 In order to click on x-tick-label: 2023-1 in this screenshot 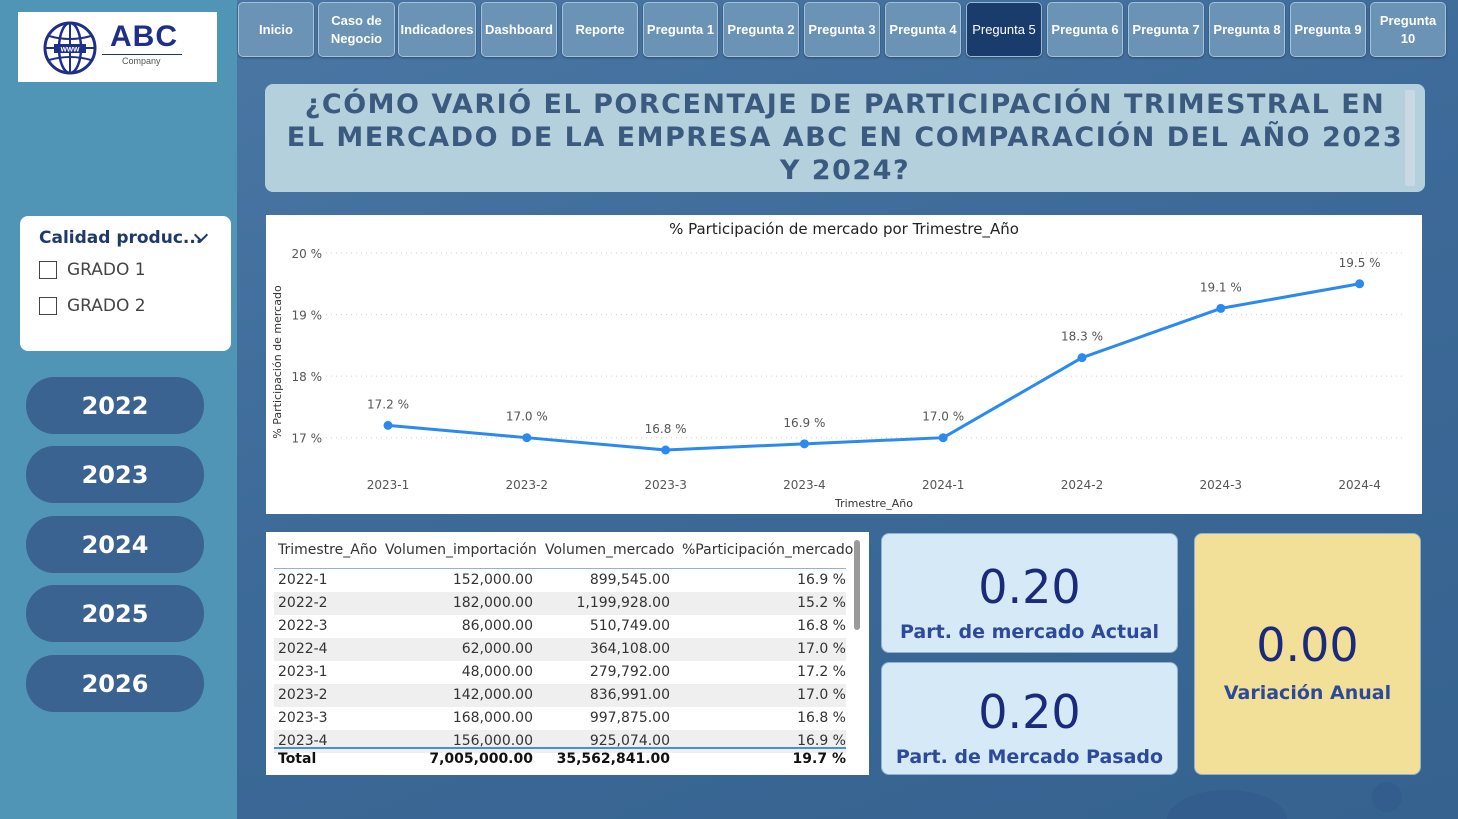, I will do `click(388, 485)`.